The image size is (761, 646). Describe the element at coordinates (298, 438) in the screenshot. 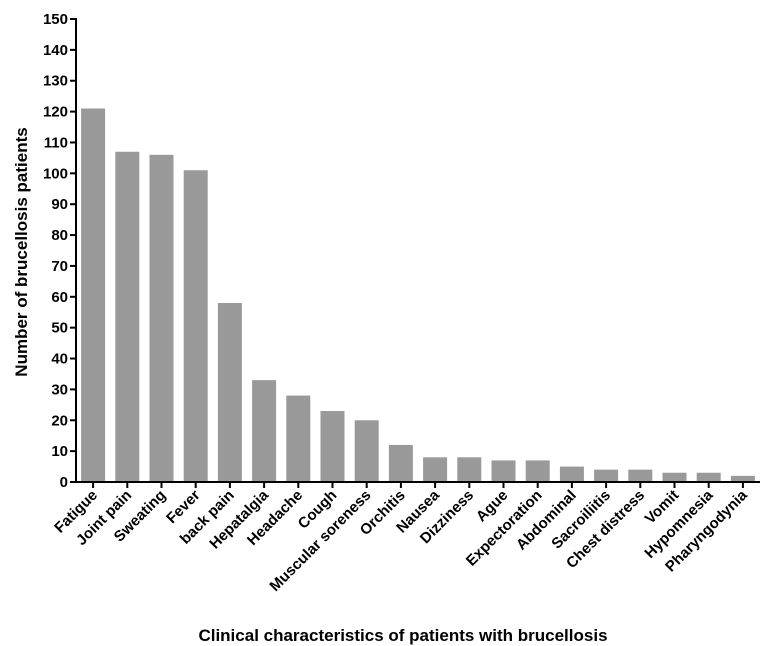

I see `bar-headache` at that location.